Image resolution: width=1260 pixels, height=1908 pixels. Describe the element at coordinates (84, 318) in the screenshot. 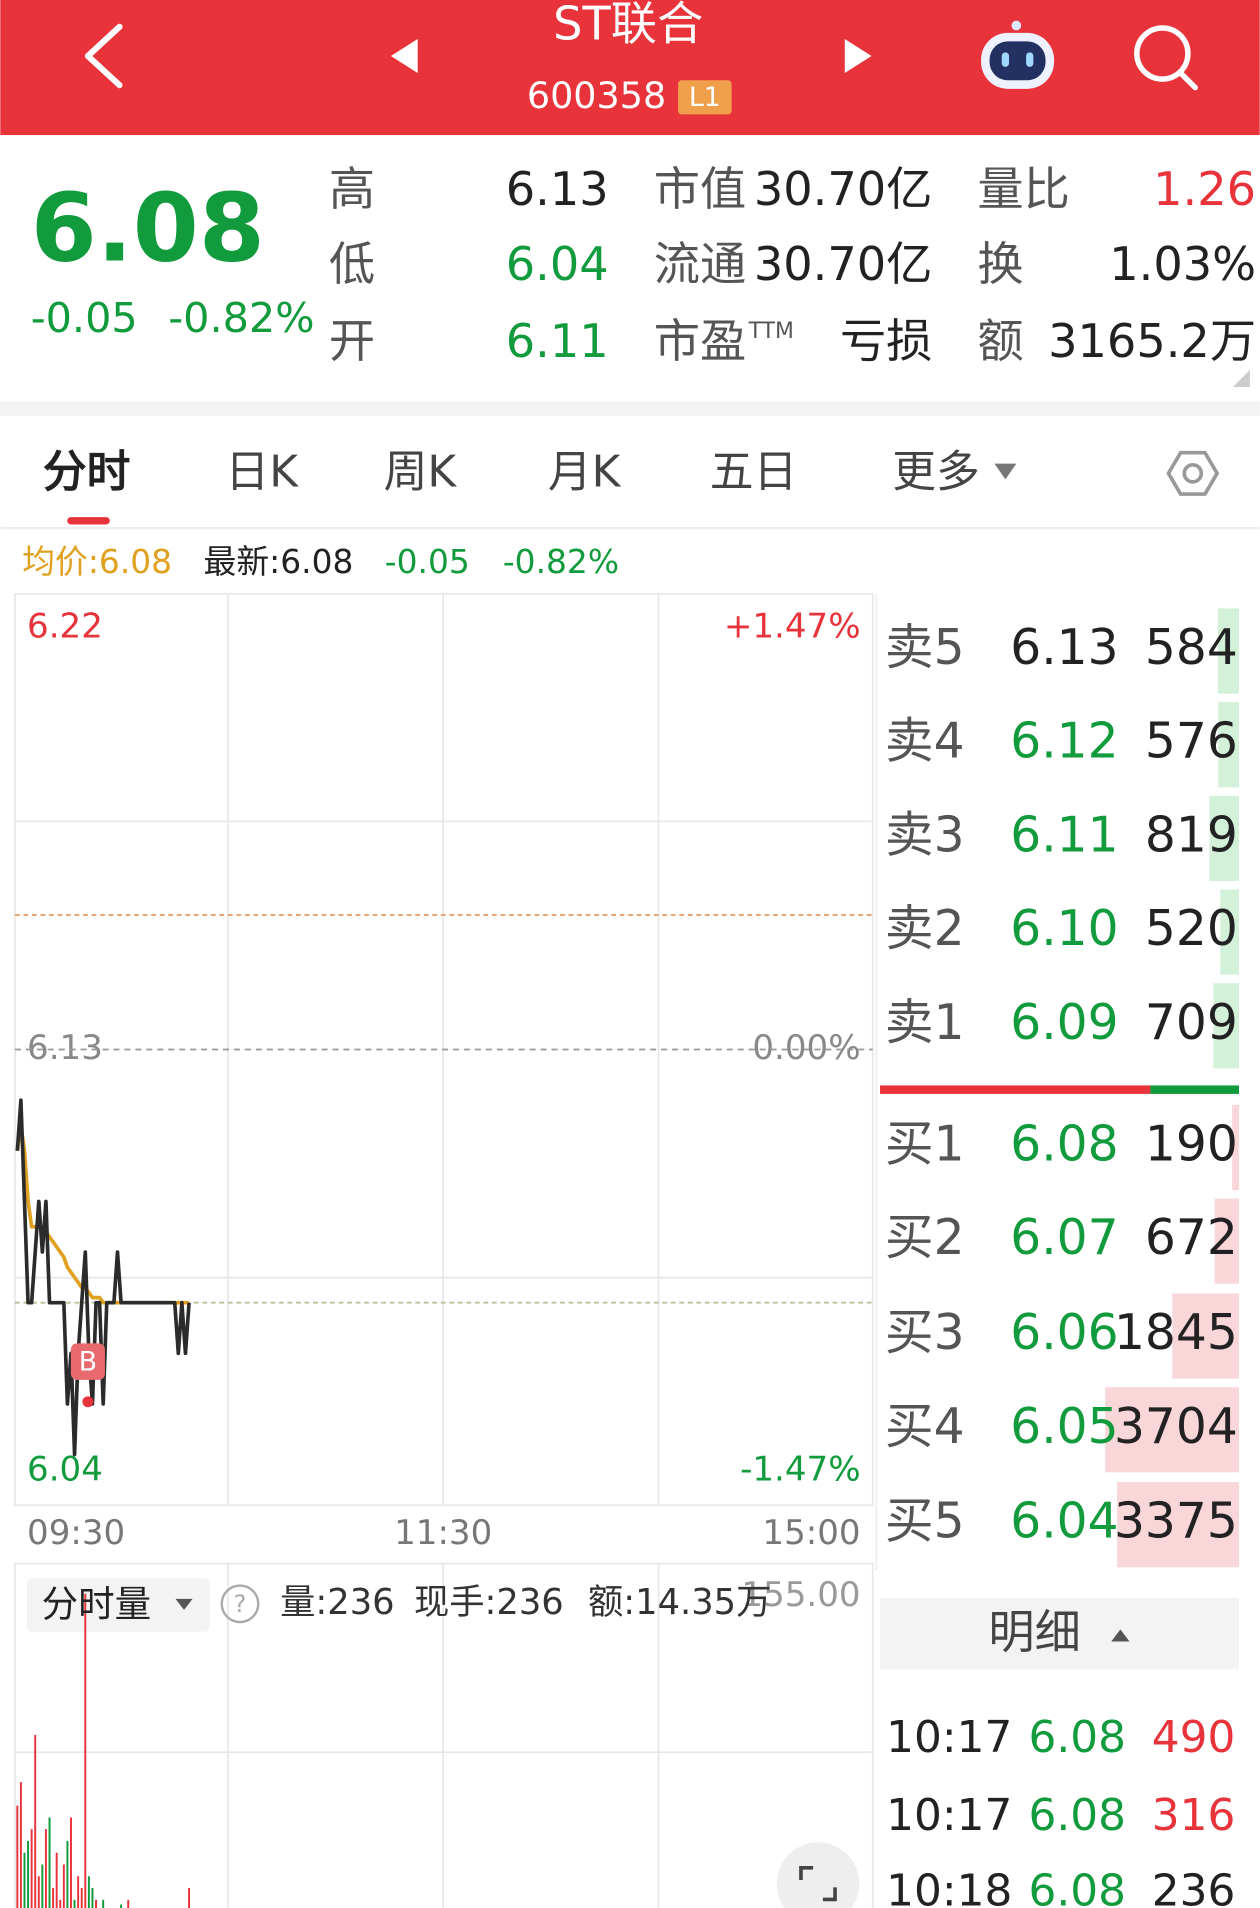

I see `price-change: -0.05` at that location.